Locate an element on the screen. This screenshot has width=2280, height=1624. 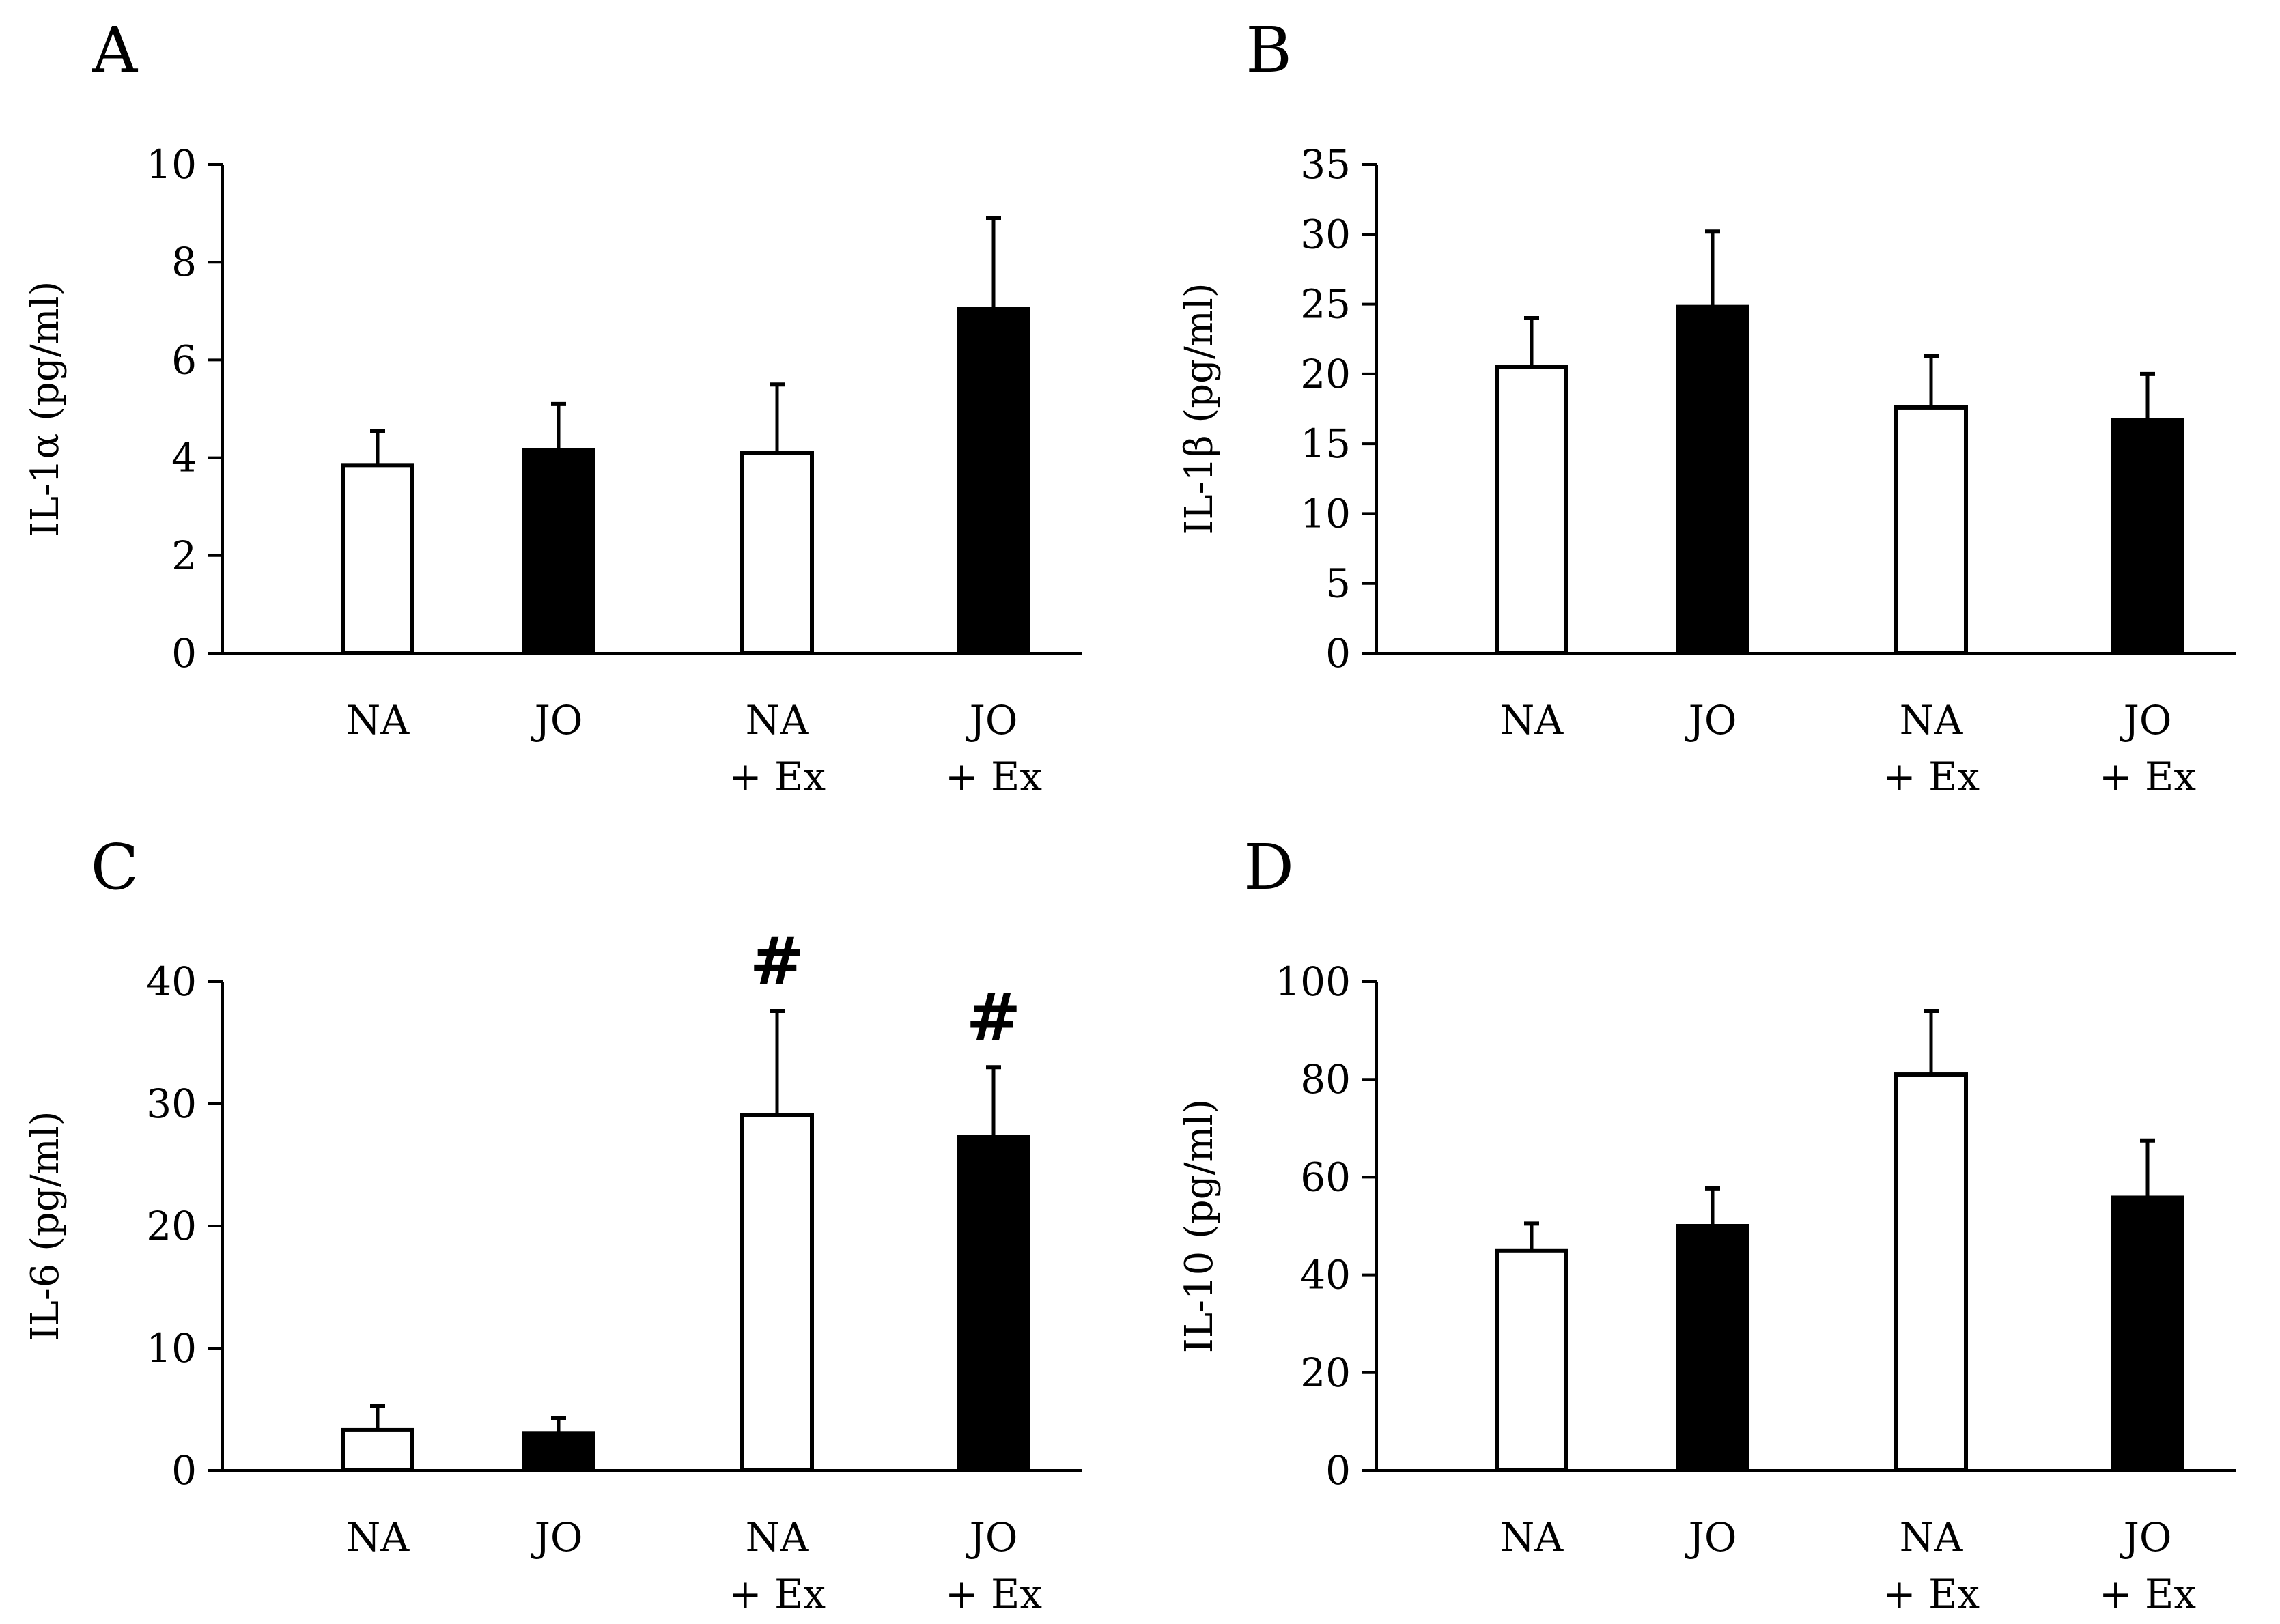
y-axis-title: IL-1α (pg/ml) is located at coordinates (46, 409).